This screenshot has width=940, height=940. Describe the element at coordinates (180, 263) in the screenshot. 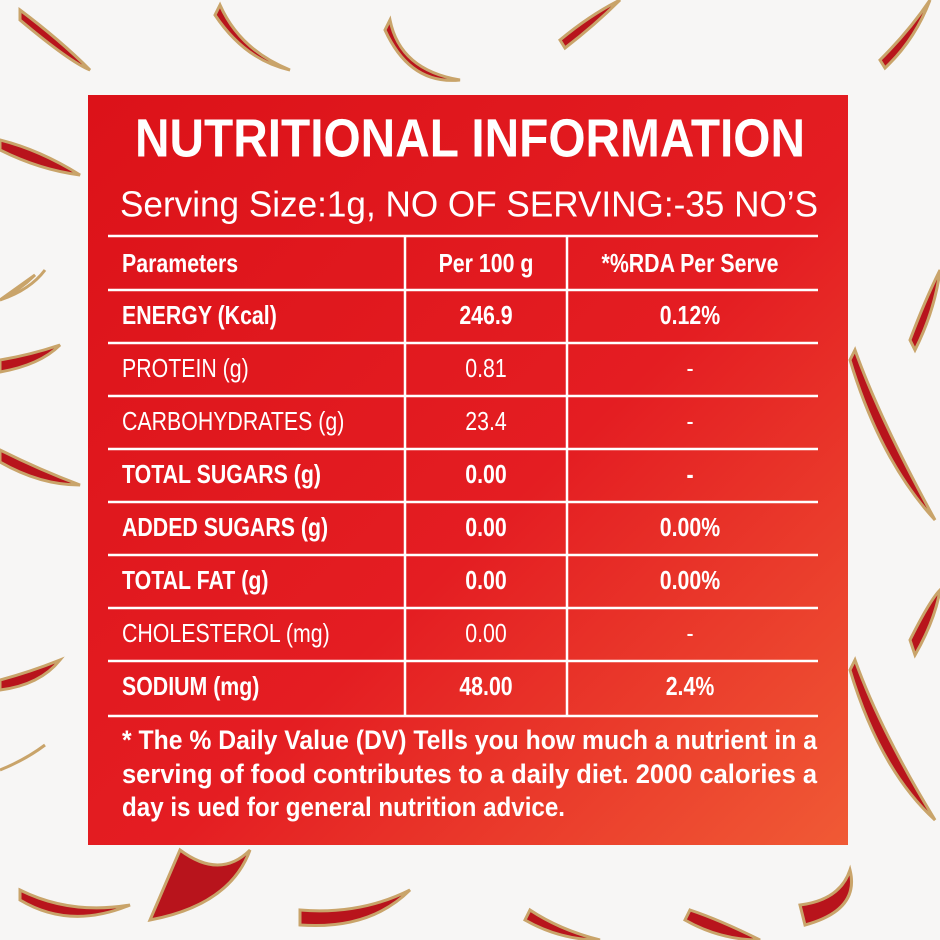

I see `header-cell: Parameters` at that location.